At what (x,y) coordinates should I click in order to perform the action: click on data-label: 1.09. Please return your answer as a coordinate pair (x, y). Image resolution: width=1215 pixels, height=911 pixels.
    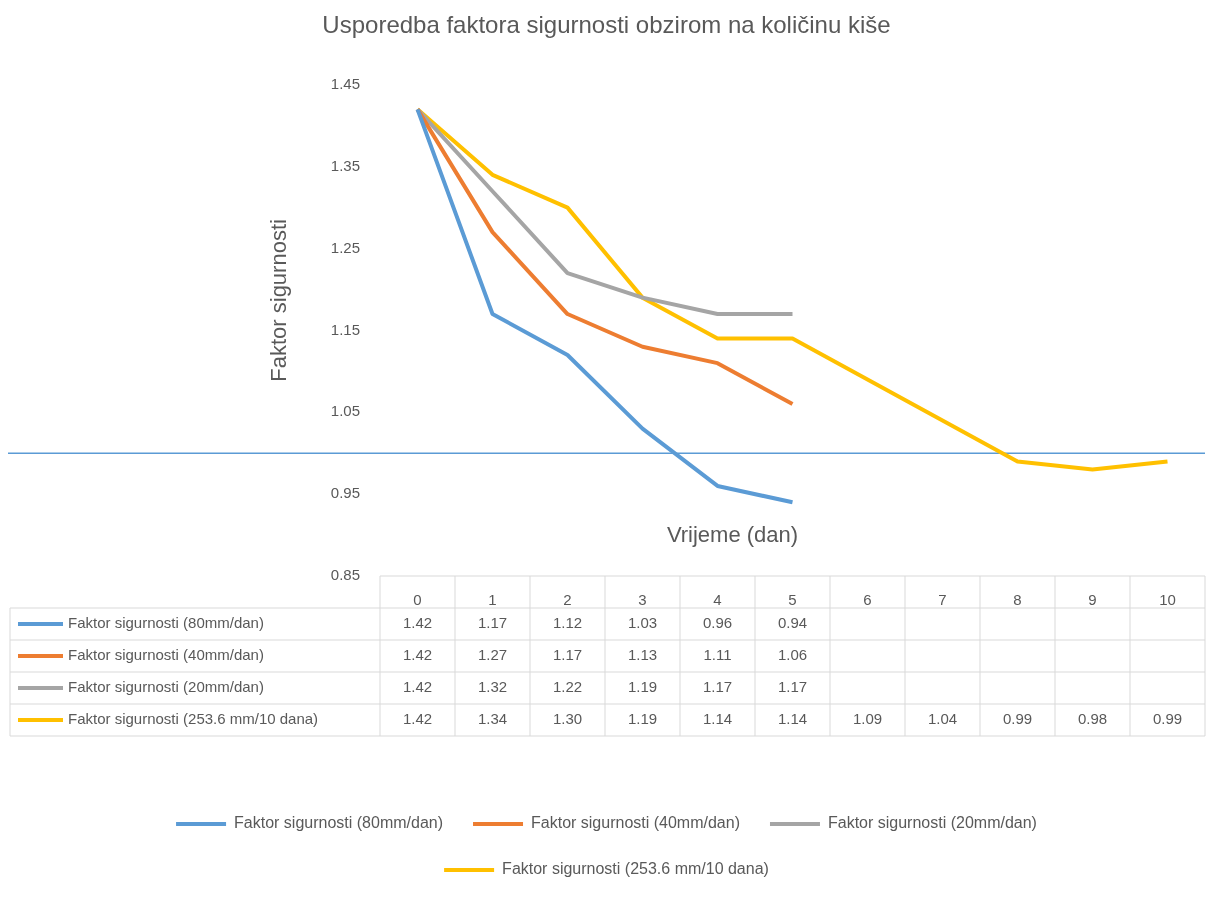
    Looking at the image, I should click on (867, 719).